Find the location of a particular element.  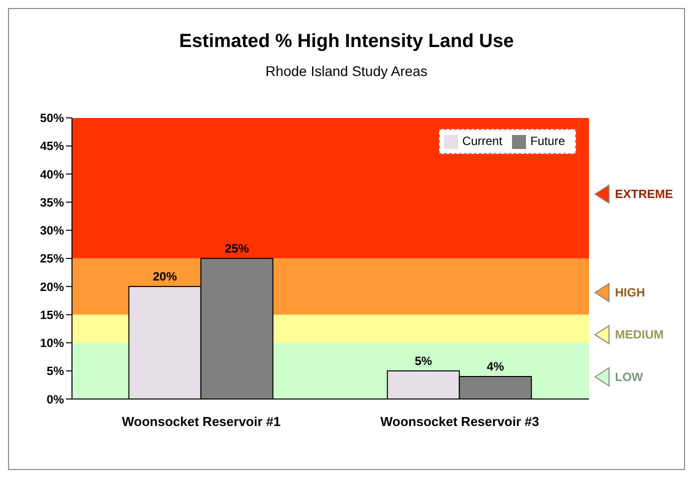

y-tick-label: 5% is located at coordinates (55, 371).